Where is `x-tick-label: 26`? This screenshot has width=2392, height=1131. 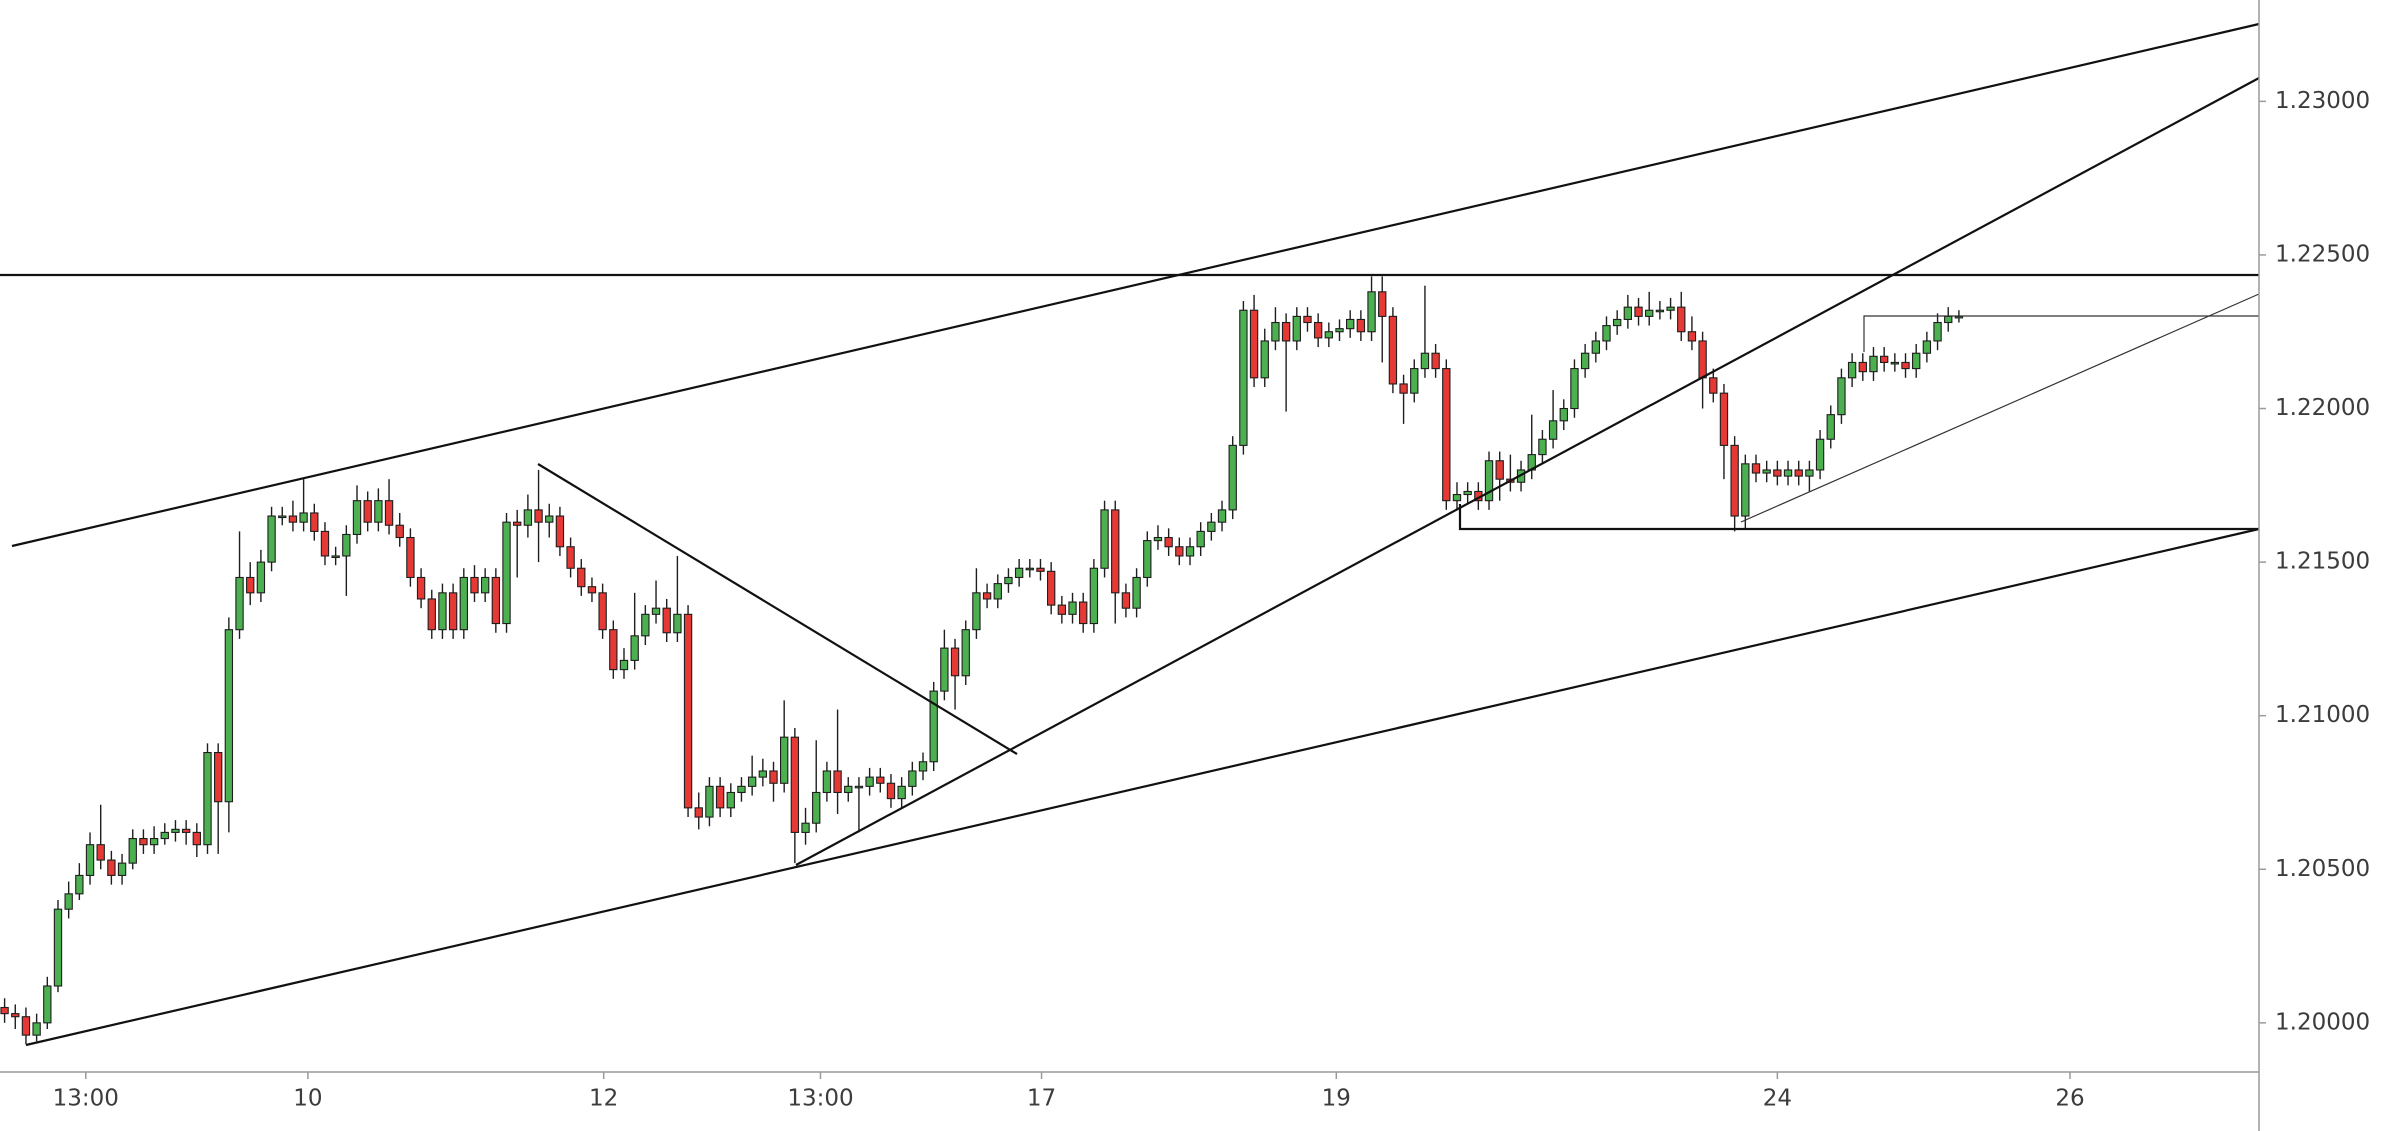
x-tick-label: 26 is located at coordinates (2069, 1099).